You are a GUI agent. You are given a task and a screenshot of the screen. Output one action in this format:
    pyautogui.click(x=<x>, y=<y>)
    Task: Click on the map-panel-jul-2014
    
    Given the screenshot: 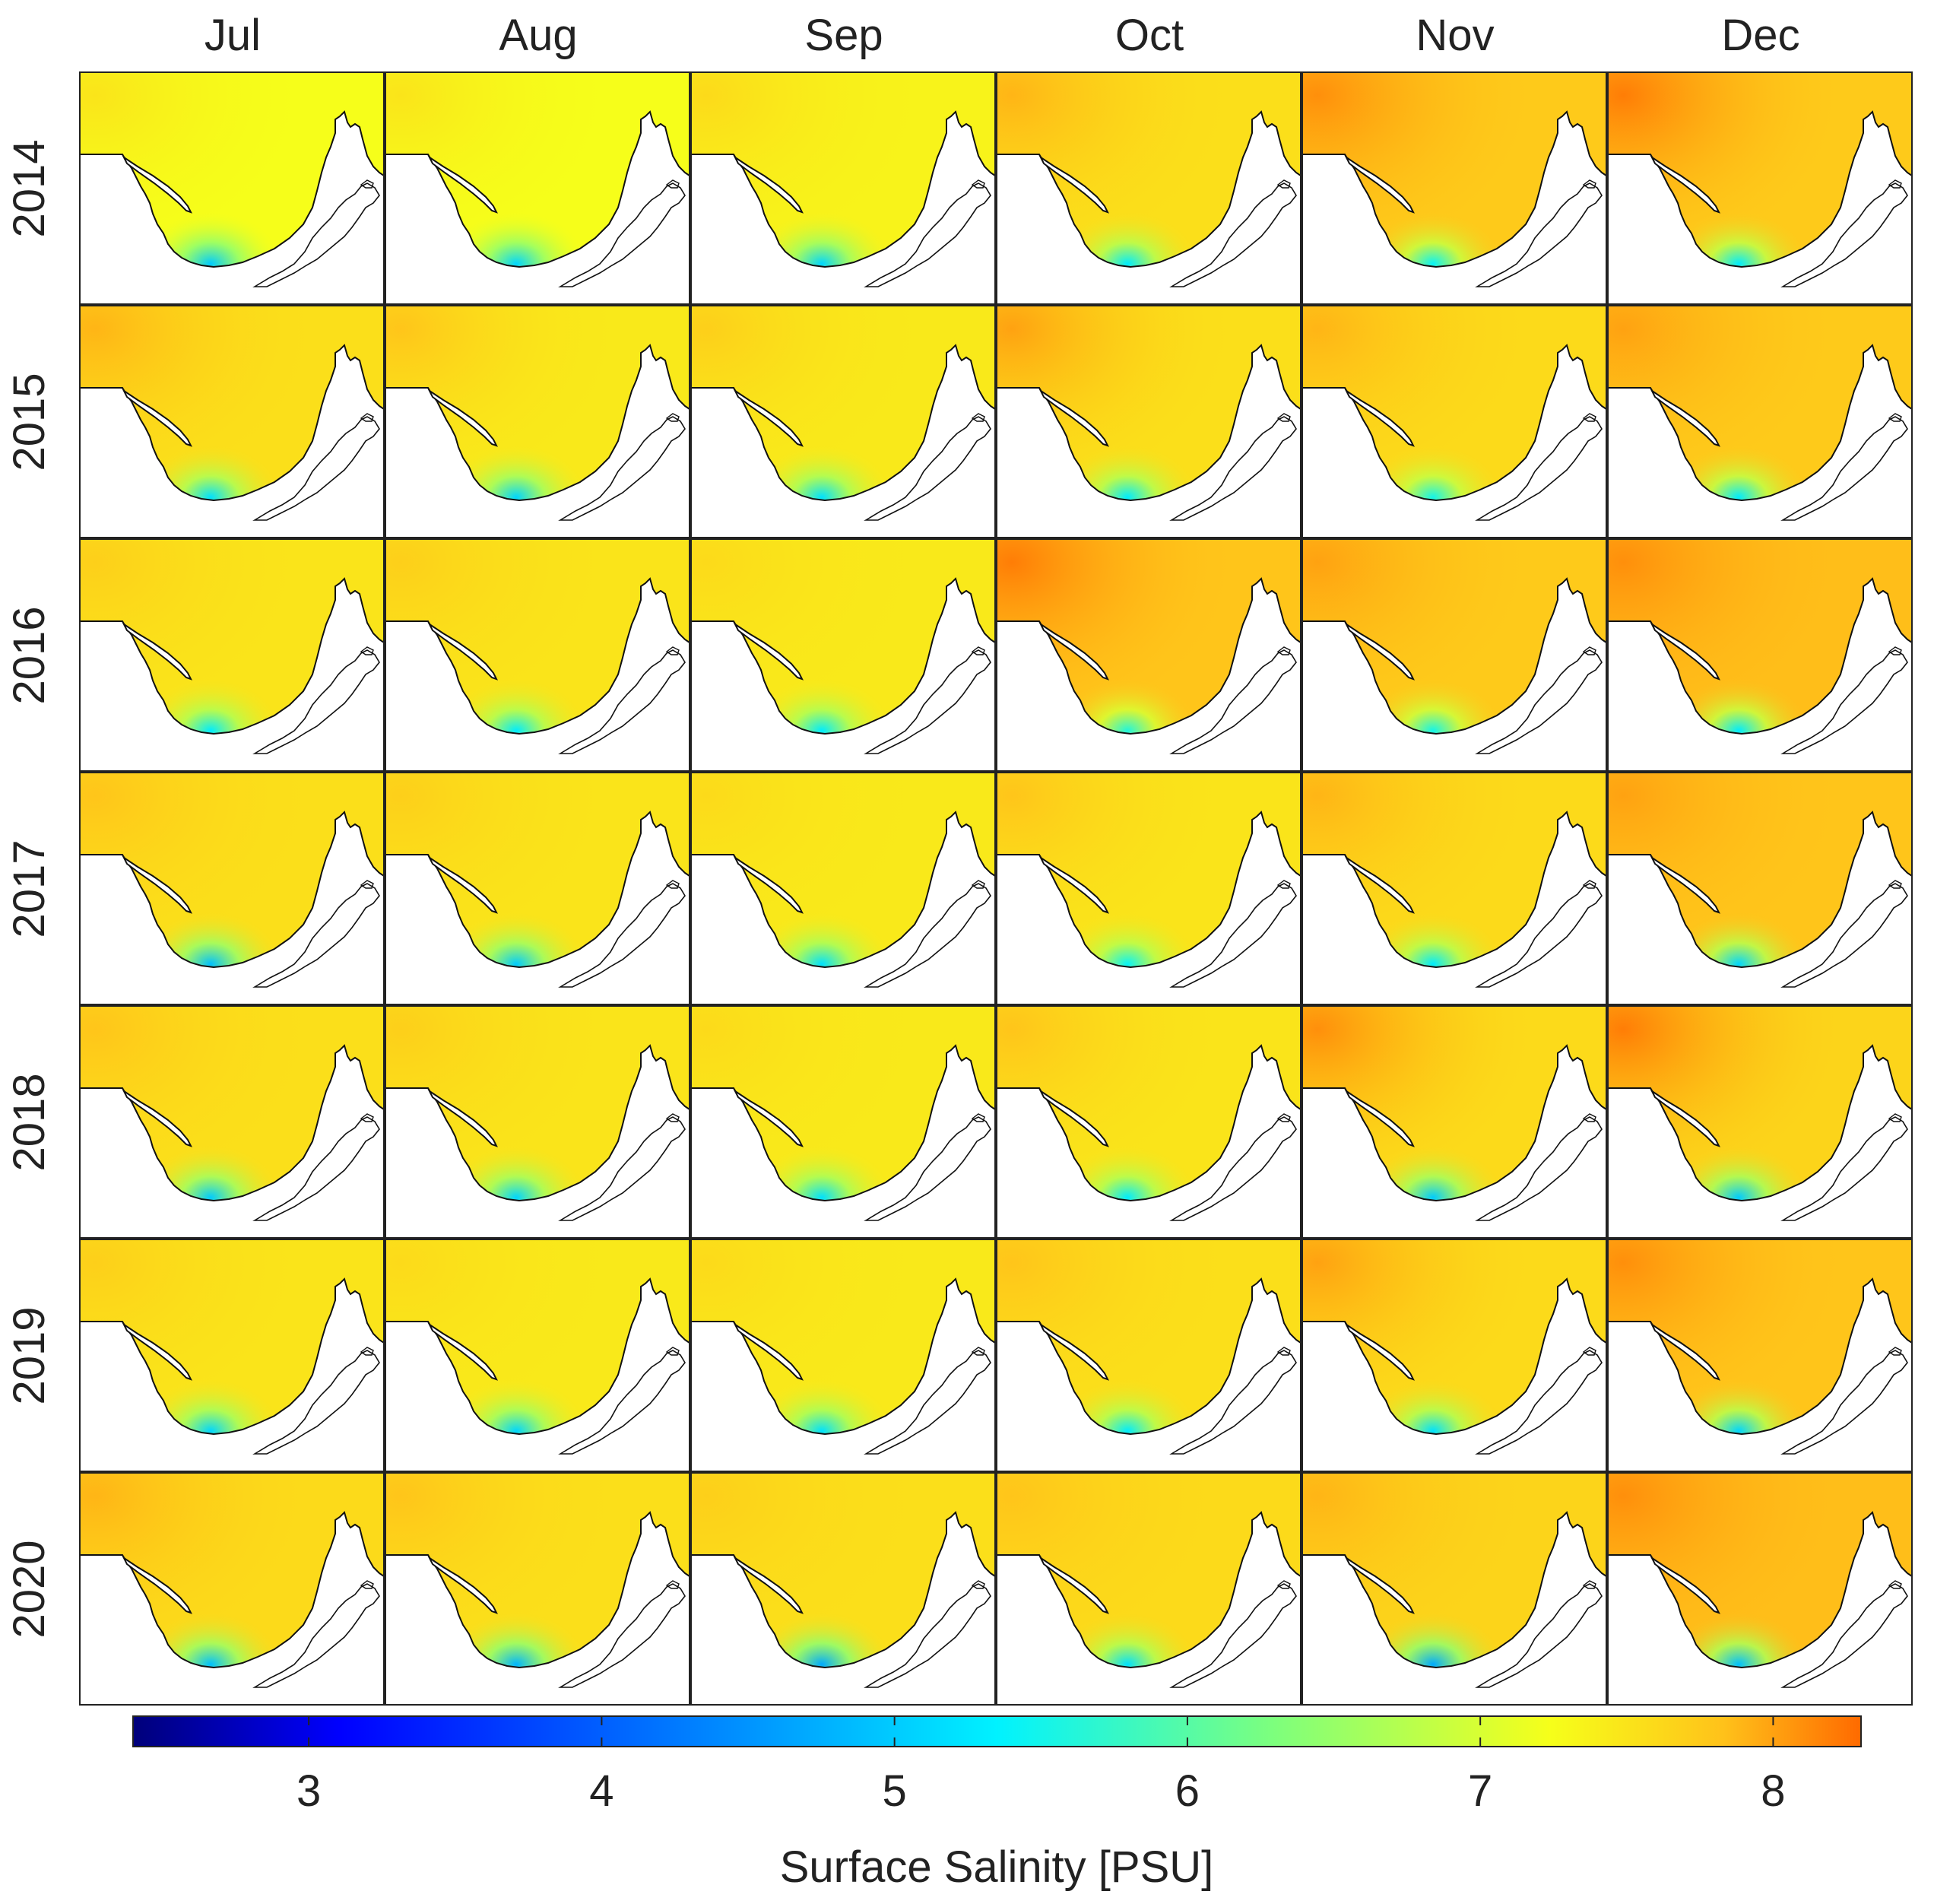 What is the action you would take?
    pyautogui.click(x=232, y=188)
    